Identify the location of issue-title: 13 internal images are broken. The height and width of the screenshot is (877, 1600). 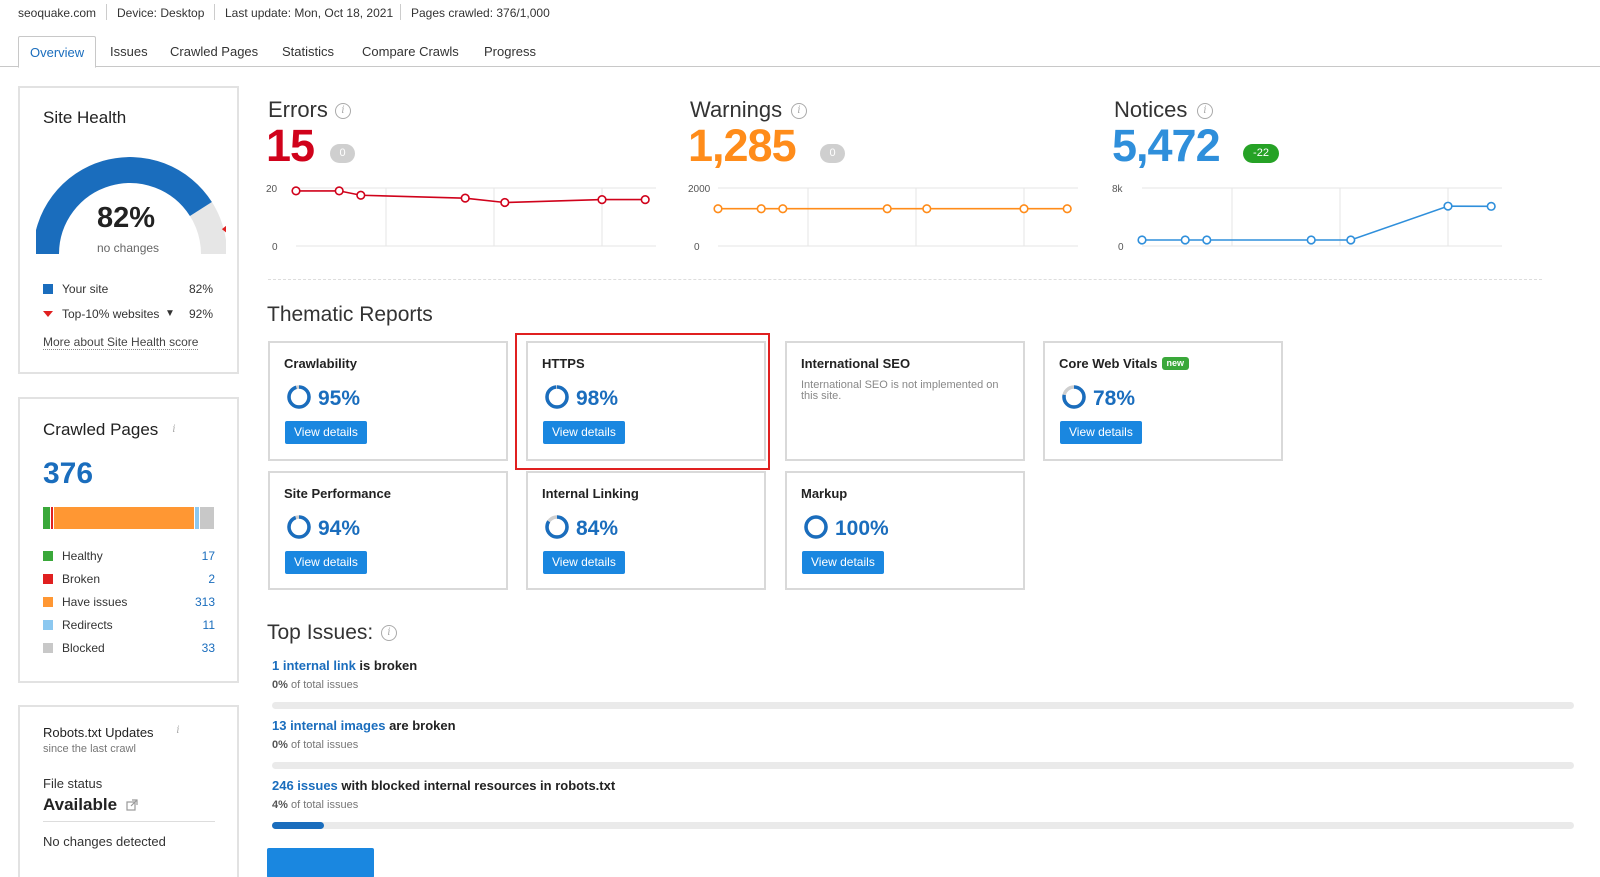
(364, 725).